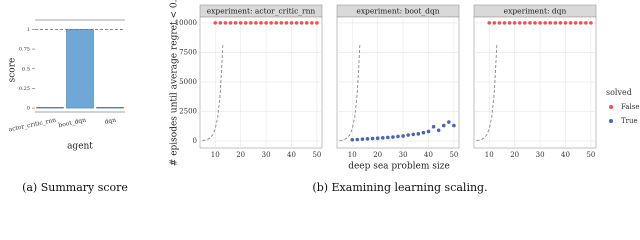 The width and height of the screenshot is (640, 240). I want to click on y-tick-label: 10000, so click(186, 23).